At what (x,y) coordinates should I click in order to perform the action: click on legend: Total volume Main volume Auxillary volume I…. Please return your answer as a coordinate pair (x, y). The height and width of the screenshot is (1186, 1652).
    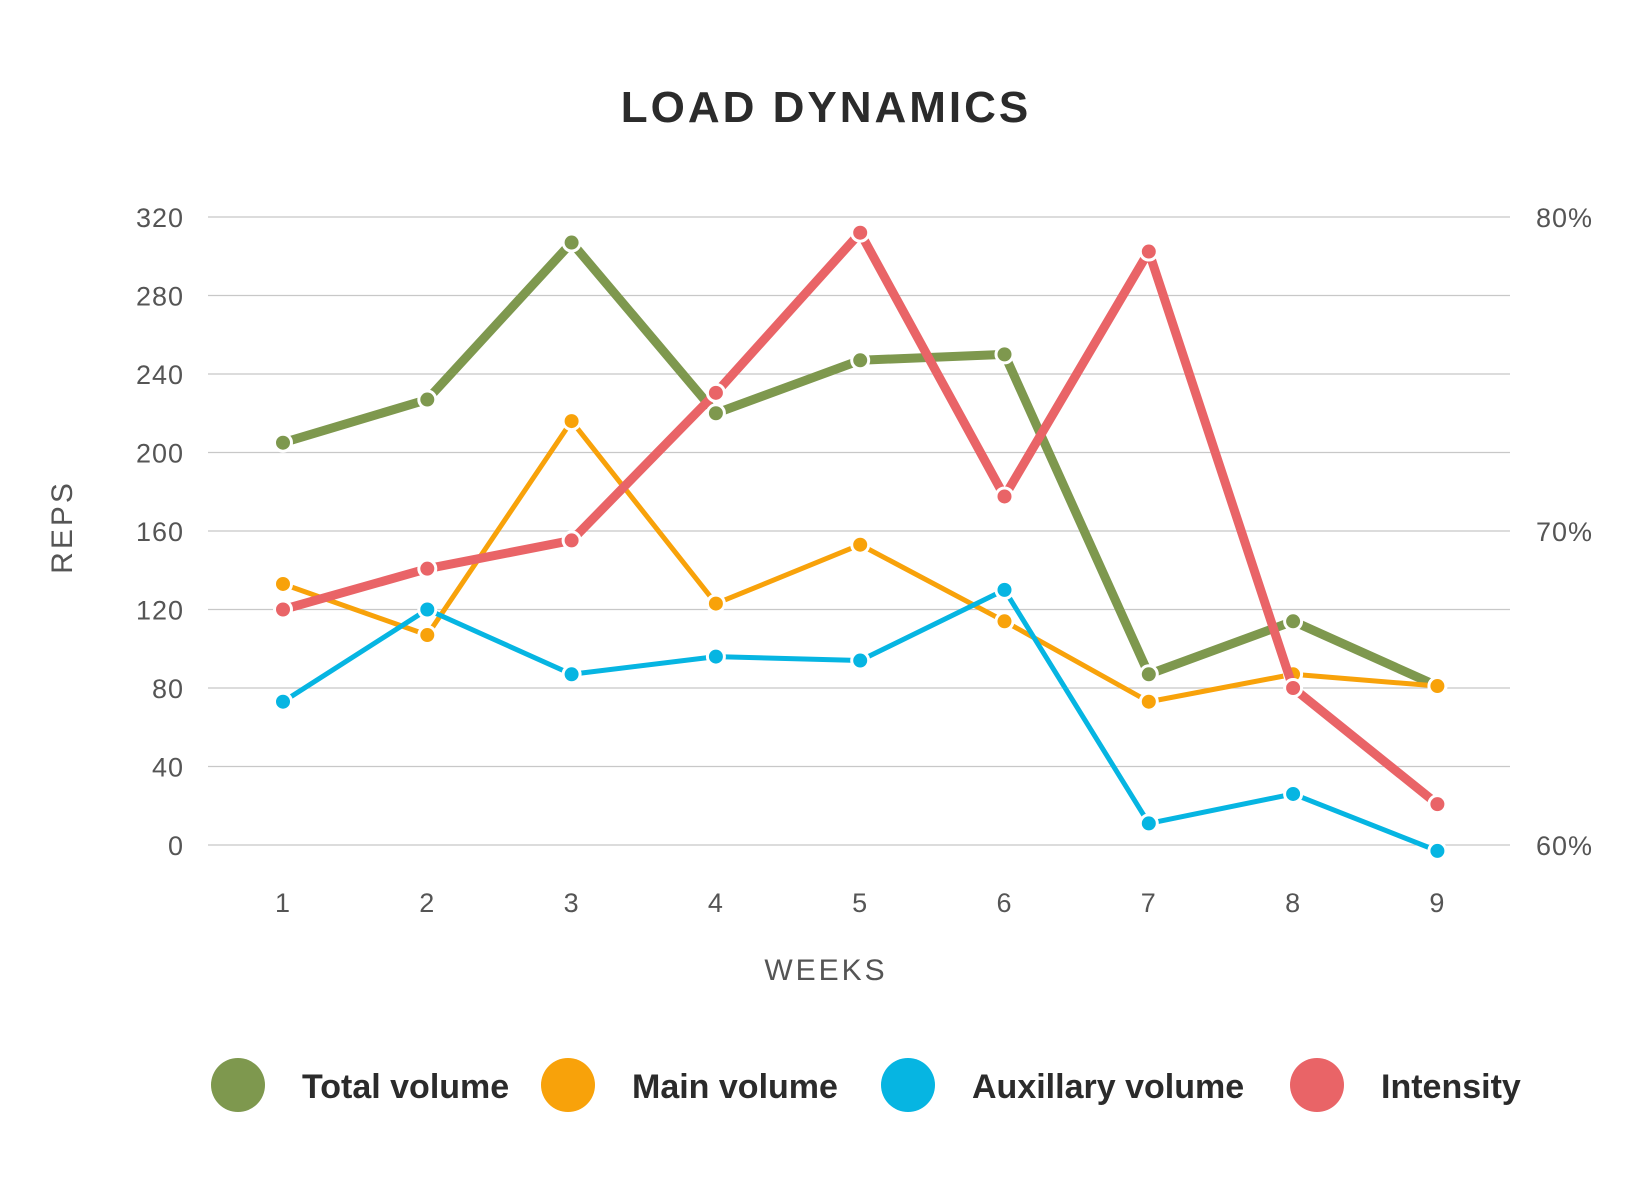
    Looking at the image, I should click on (866, 1085).